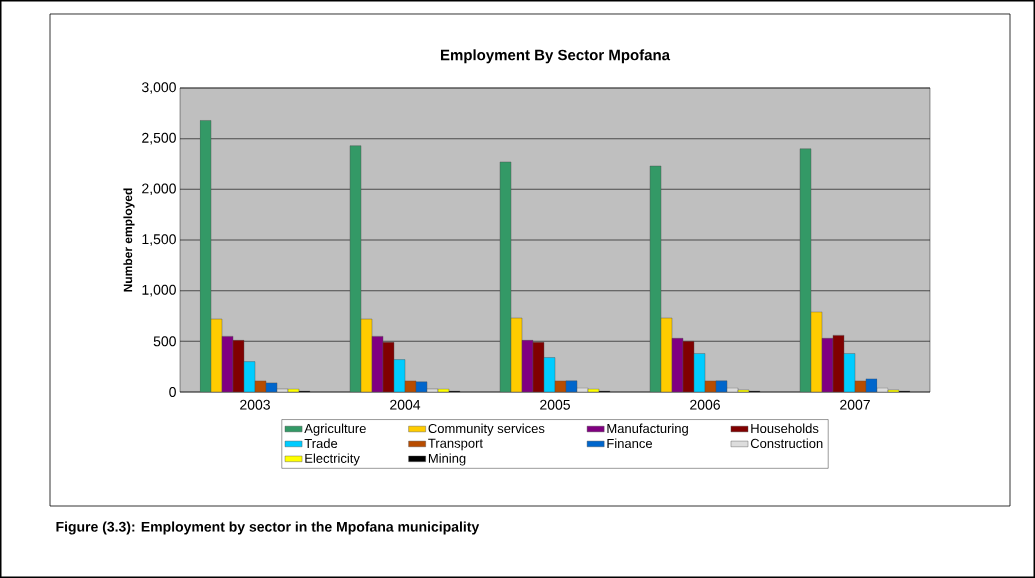 The image size is (1035, 578). Describe the element at coordinates (268, 528) in the screenshot. I see `text: Figure (3.3): Employment by sector in the Mpofana municipality` at that location.